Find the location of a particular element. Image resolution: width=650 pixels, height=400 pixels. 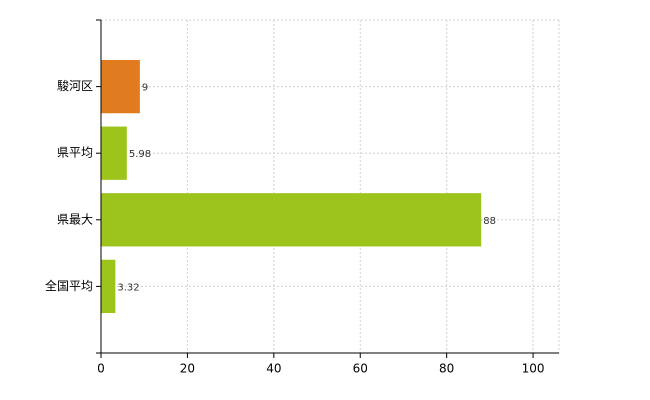

x-tick-label: 80 is located at coordinates (446, 369).